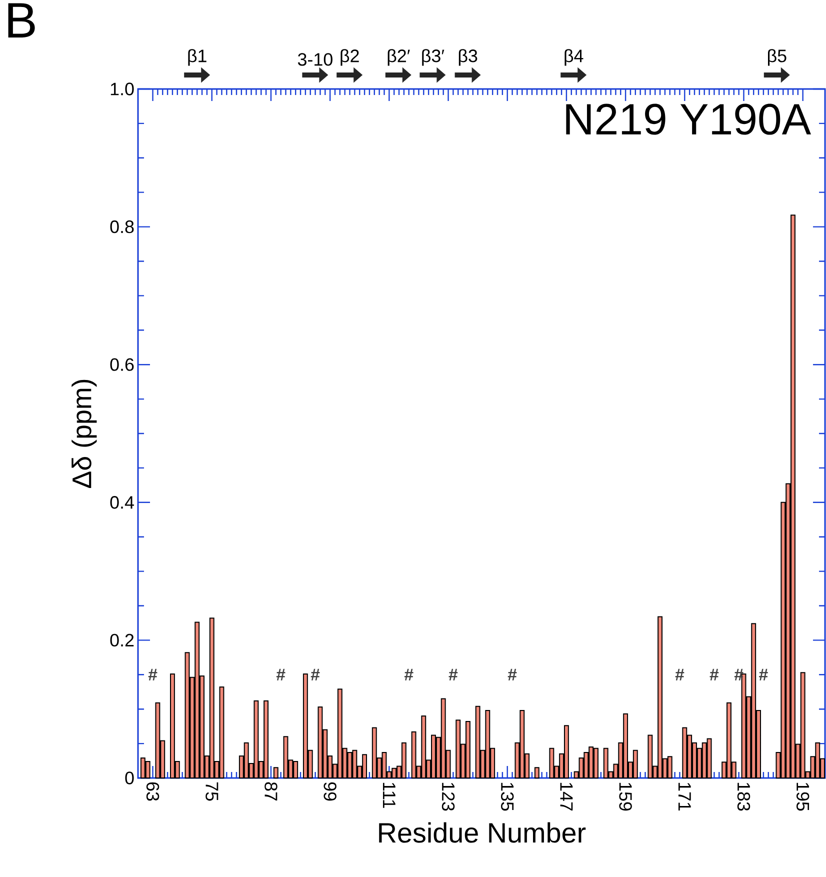 The width and height of the screenshot is (826, 877). What do you see at coordinates (122, 502) in the screenshot?
I see `y-tick-label: 0.4` at bounding box center [122, 502].